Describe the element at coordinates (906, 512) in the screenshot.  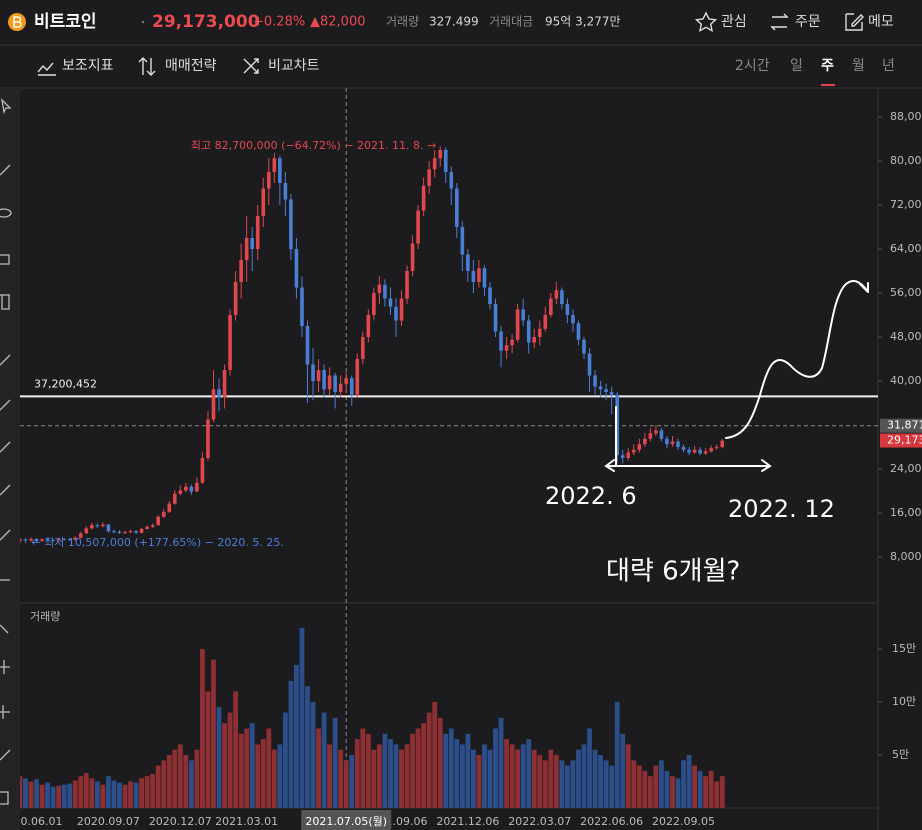
I see `y-tick-label: 16,000` at that location.